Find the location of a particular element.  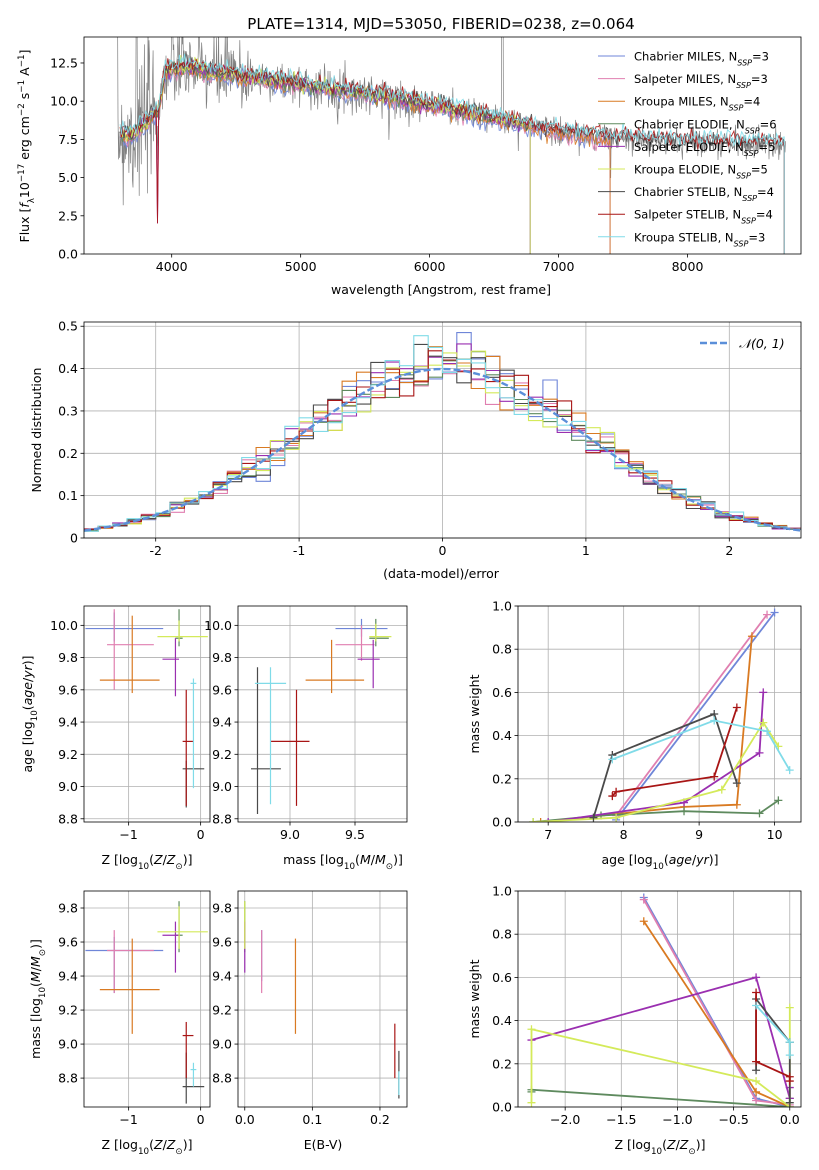

legend: 𝒩(0, 1) is located at coordinates (742, 343).